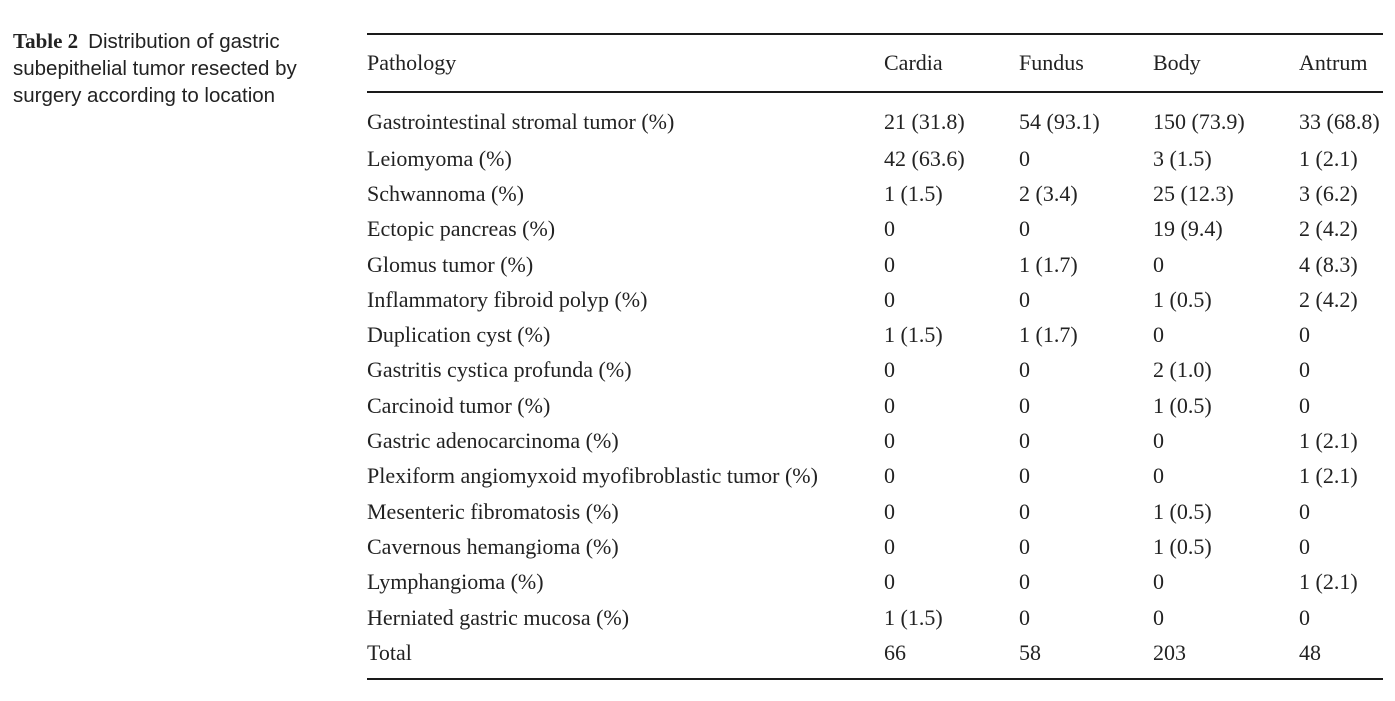  I want to click on cell-antrum: 4 (8.3), so click(1328, 264).